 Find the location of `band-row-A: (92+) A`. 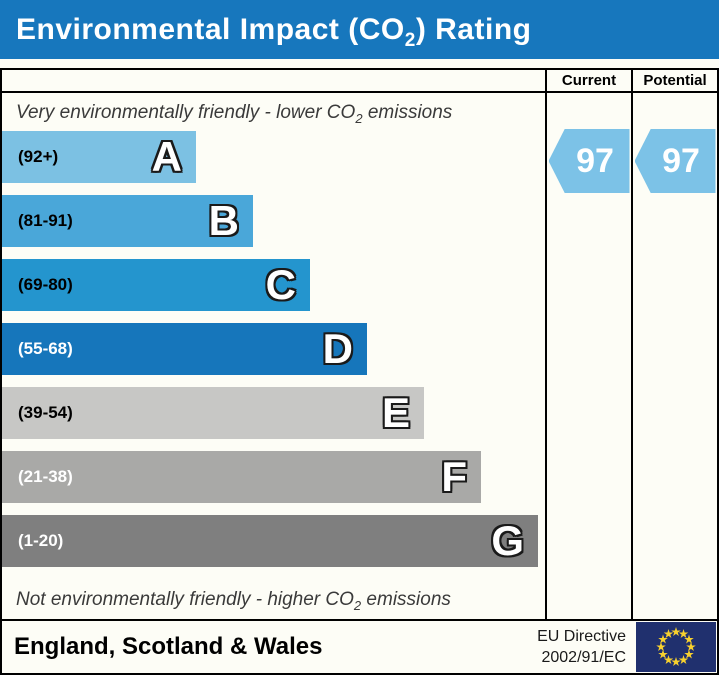

band-row-A: (92+) A is located at coordinates (99, 157).